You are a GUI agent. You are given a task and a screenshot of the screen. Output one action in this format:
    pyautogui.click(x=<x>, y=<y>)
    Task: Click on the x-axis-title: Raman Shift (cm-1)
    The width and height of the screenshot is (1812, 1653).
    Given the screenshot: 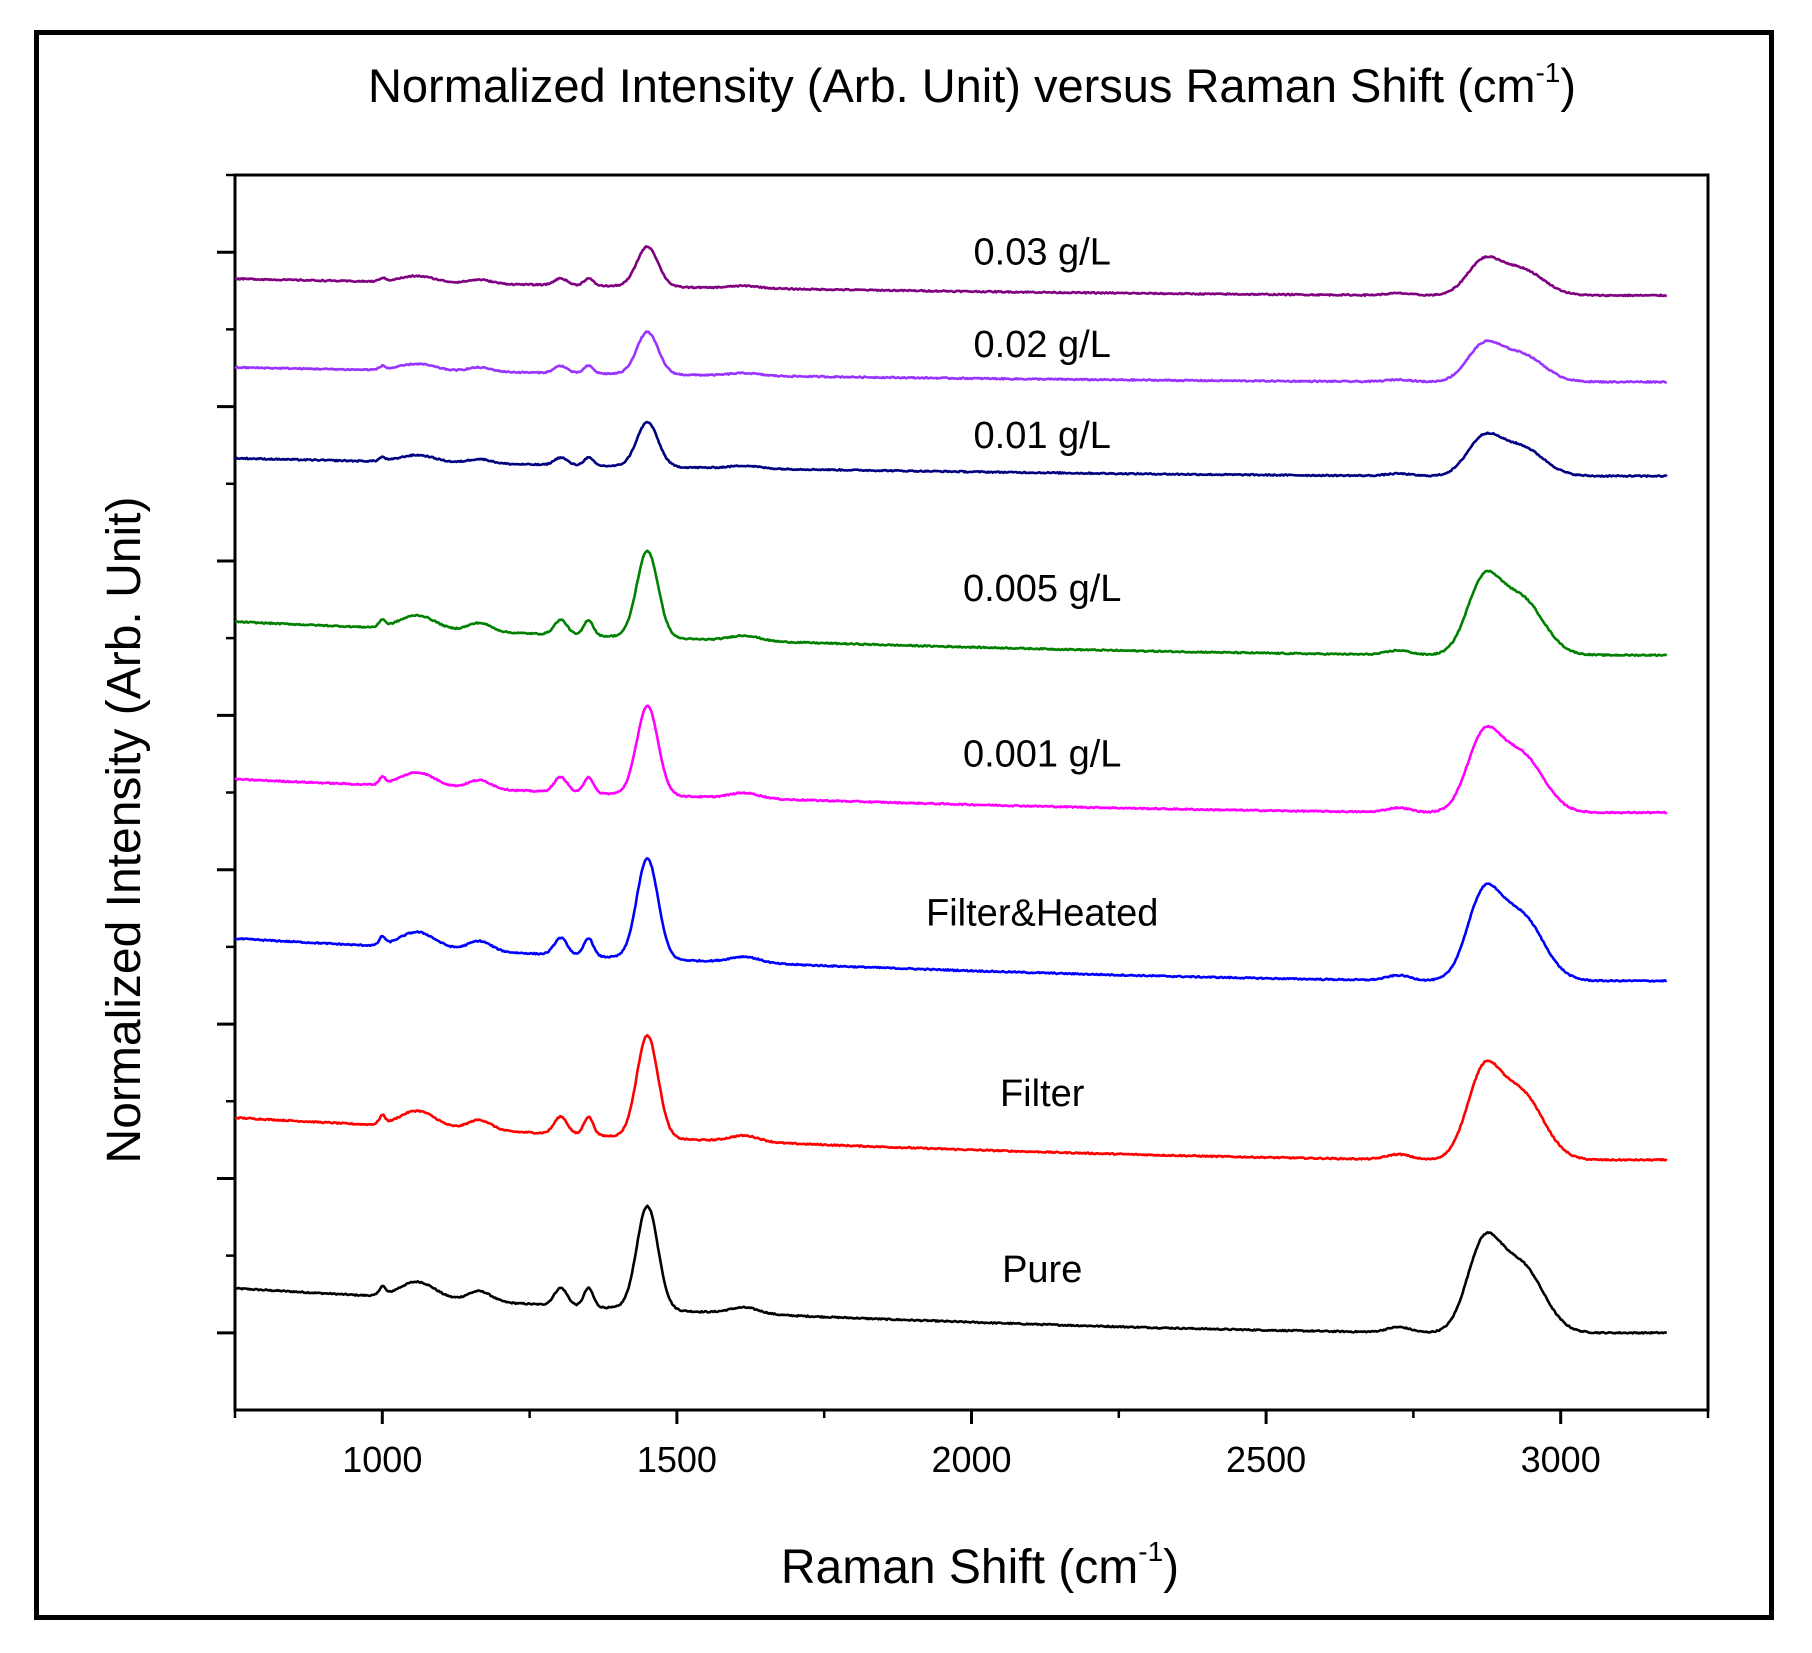 What is the action you would take?
    pyautogui.click(x=980, y=1565)
    